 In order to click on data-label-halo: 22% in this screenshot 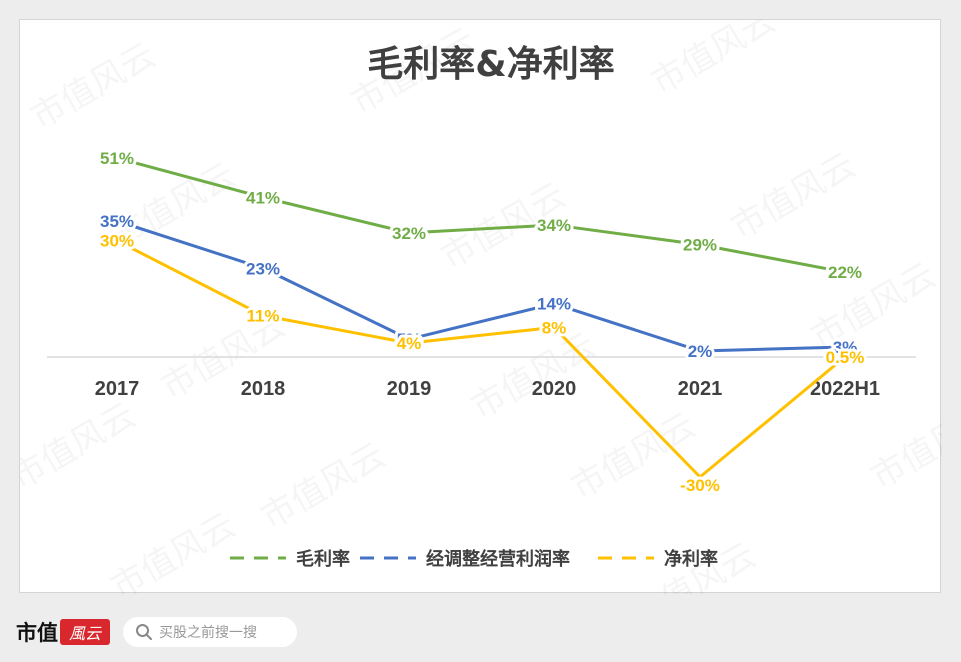, I will do `click(845, 272)`.